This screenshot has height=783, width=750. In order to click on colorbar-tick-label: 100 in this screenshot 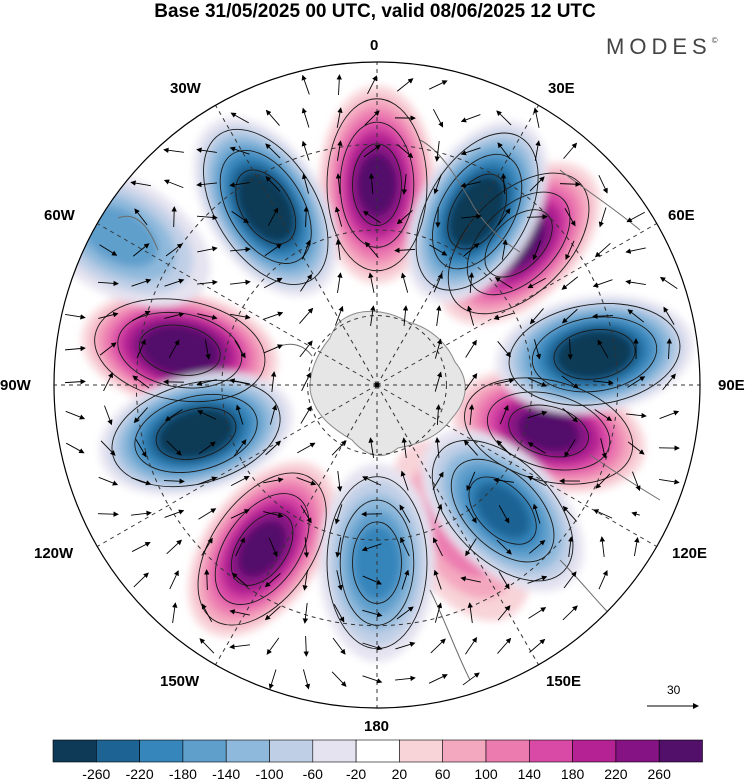, I will do `click(486, 774)`.